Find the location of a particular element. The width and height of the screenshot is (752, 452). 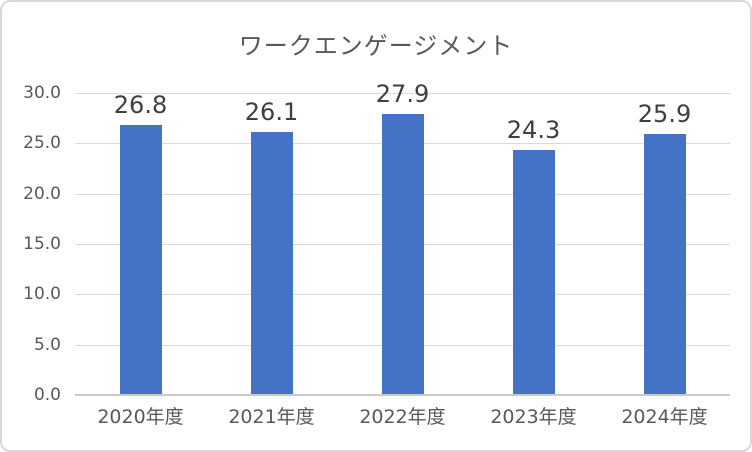

gridline is located at coordinates (402, 93).